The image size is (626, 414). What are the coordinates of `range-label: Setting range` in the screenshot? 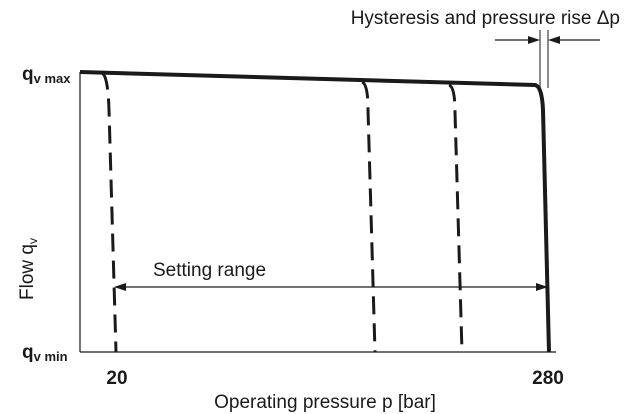 It's located at (209, 270).